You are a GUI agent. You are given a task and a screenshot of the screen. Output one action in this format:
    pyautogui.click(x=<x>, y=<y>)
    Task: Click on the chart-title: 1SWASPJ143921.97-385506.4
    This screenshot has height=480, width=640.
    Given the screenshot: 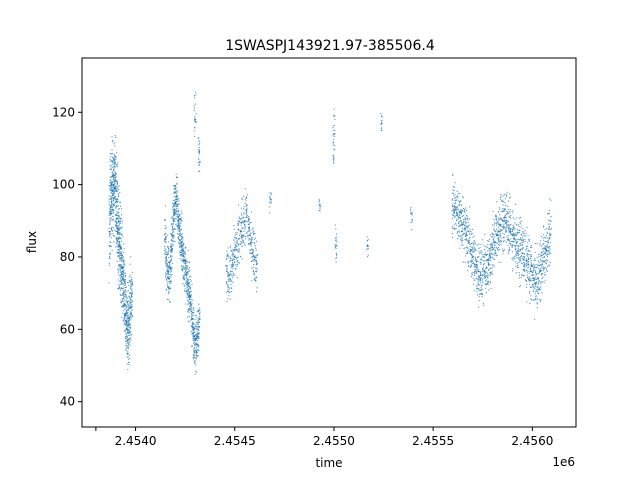 What is the action you would take?
    pyautogui.click(x=330, y=46)
    